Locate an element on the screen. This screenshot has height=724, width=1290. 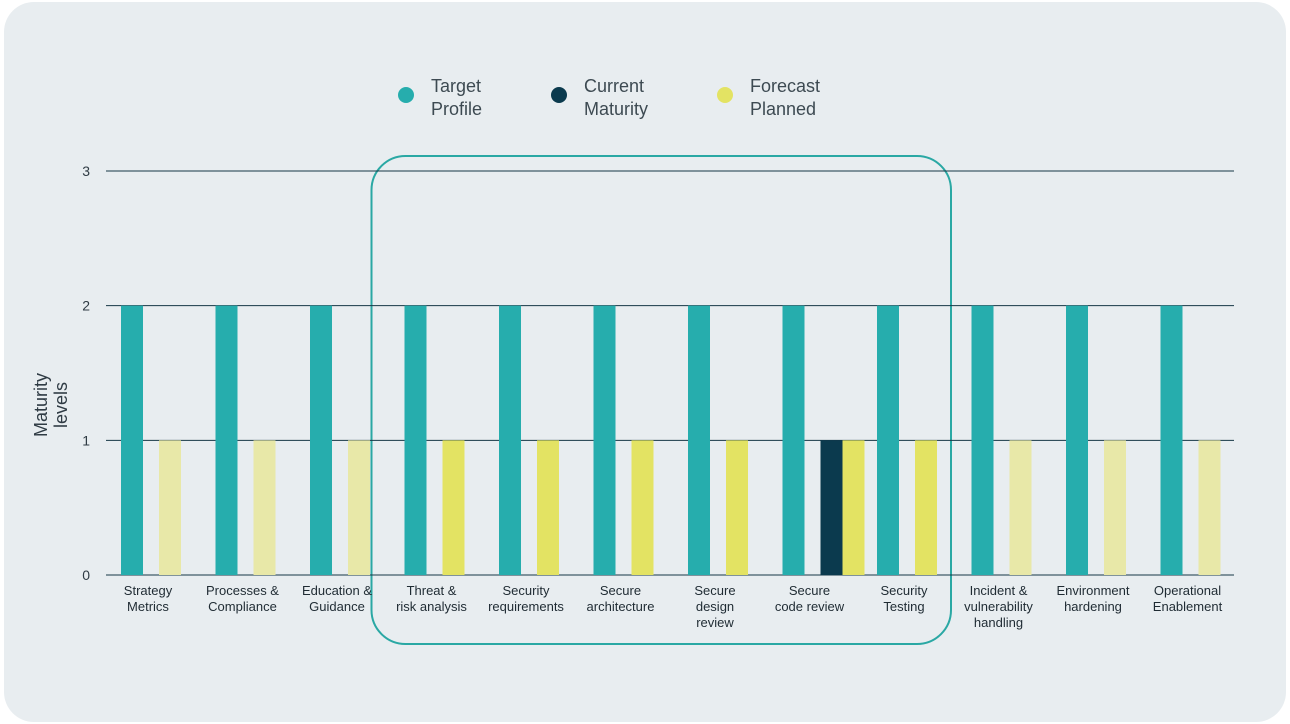
x-category-label: Secure design review is located at coordinates (714, 606).